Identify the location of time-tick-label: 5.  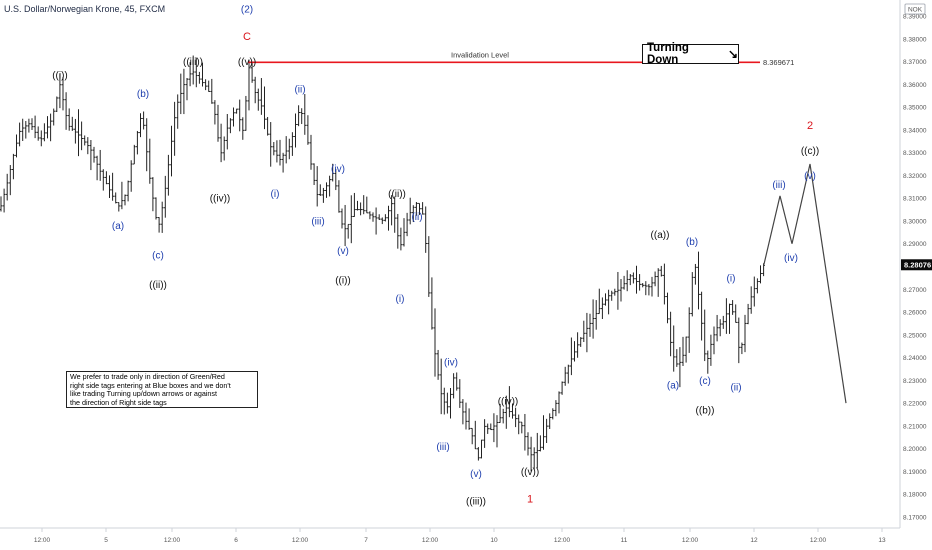
(106, 540).